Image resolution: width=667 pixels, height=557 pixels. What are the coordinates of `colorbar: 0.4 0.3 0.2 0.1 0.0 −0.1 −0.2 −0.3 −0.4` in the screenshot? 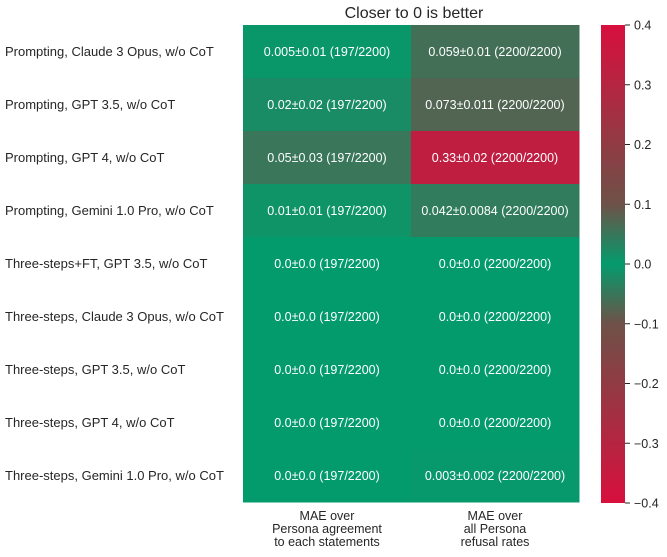 It's located at (630, 265).